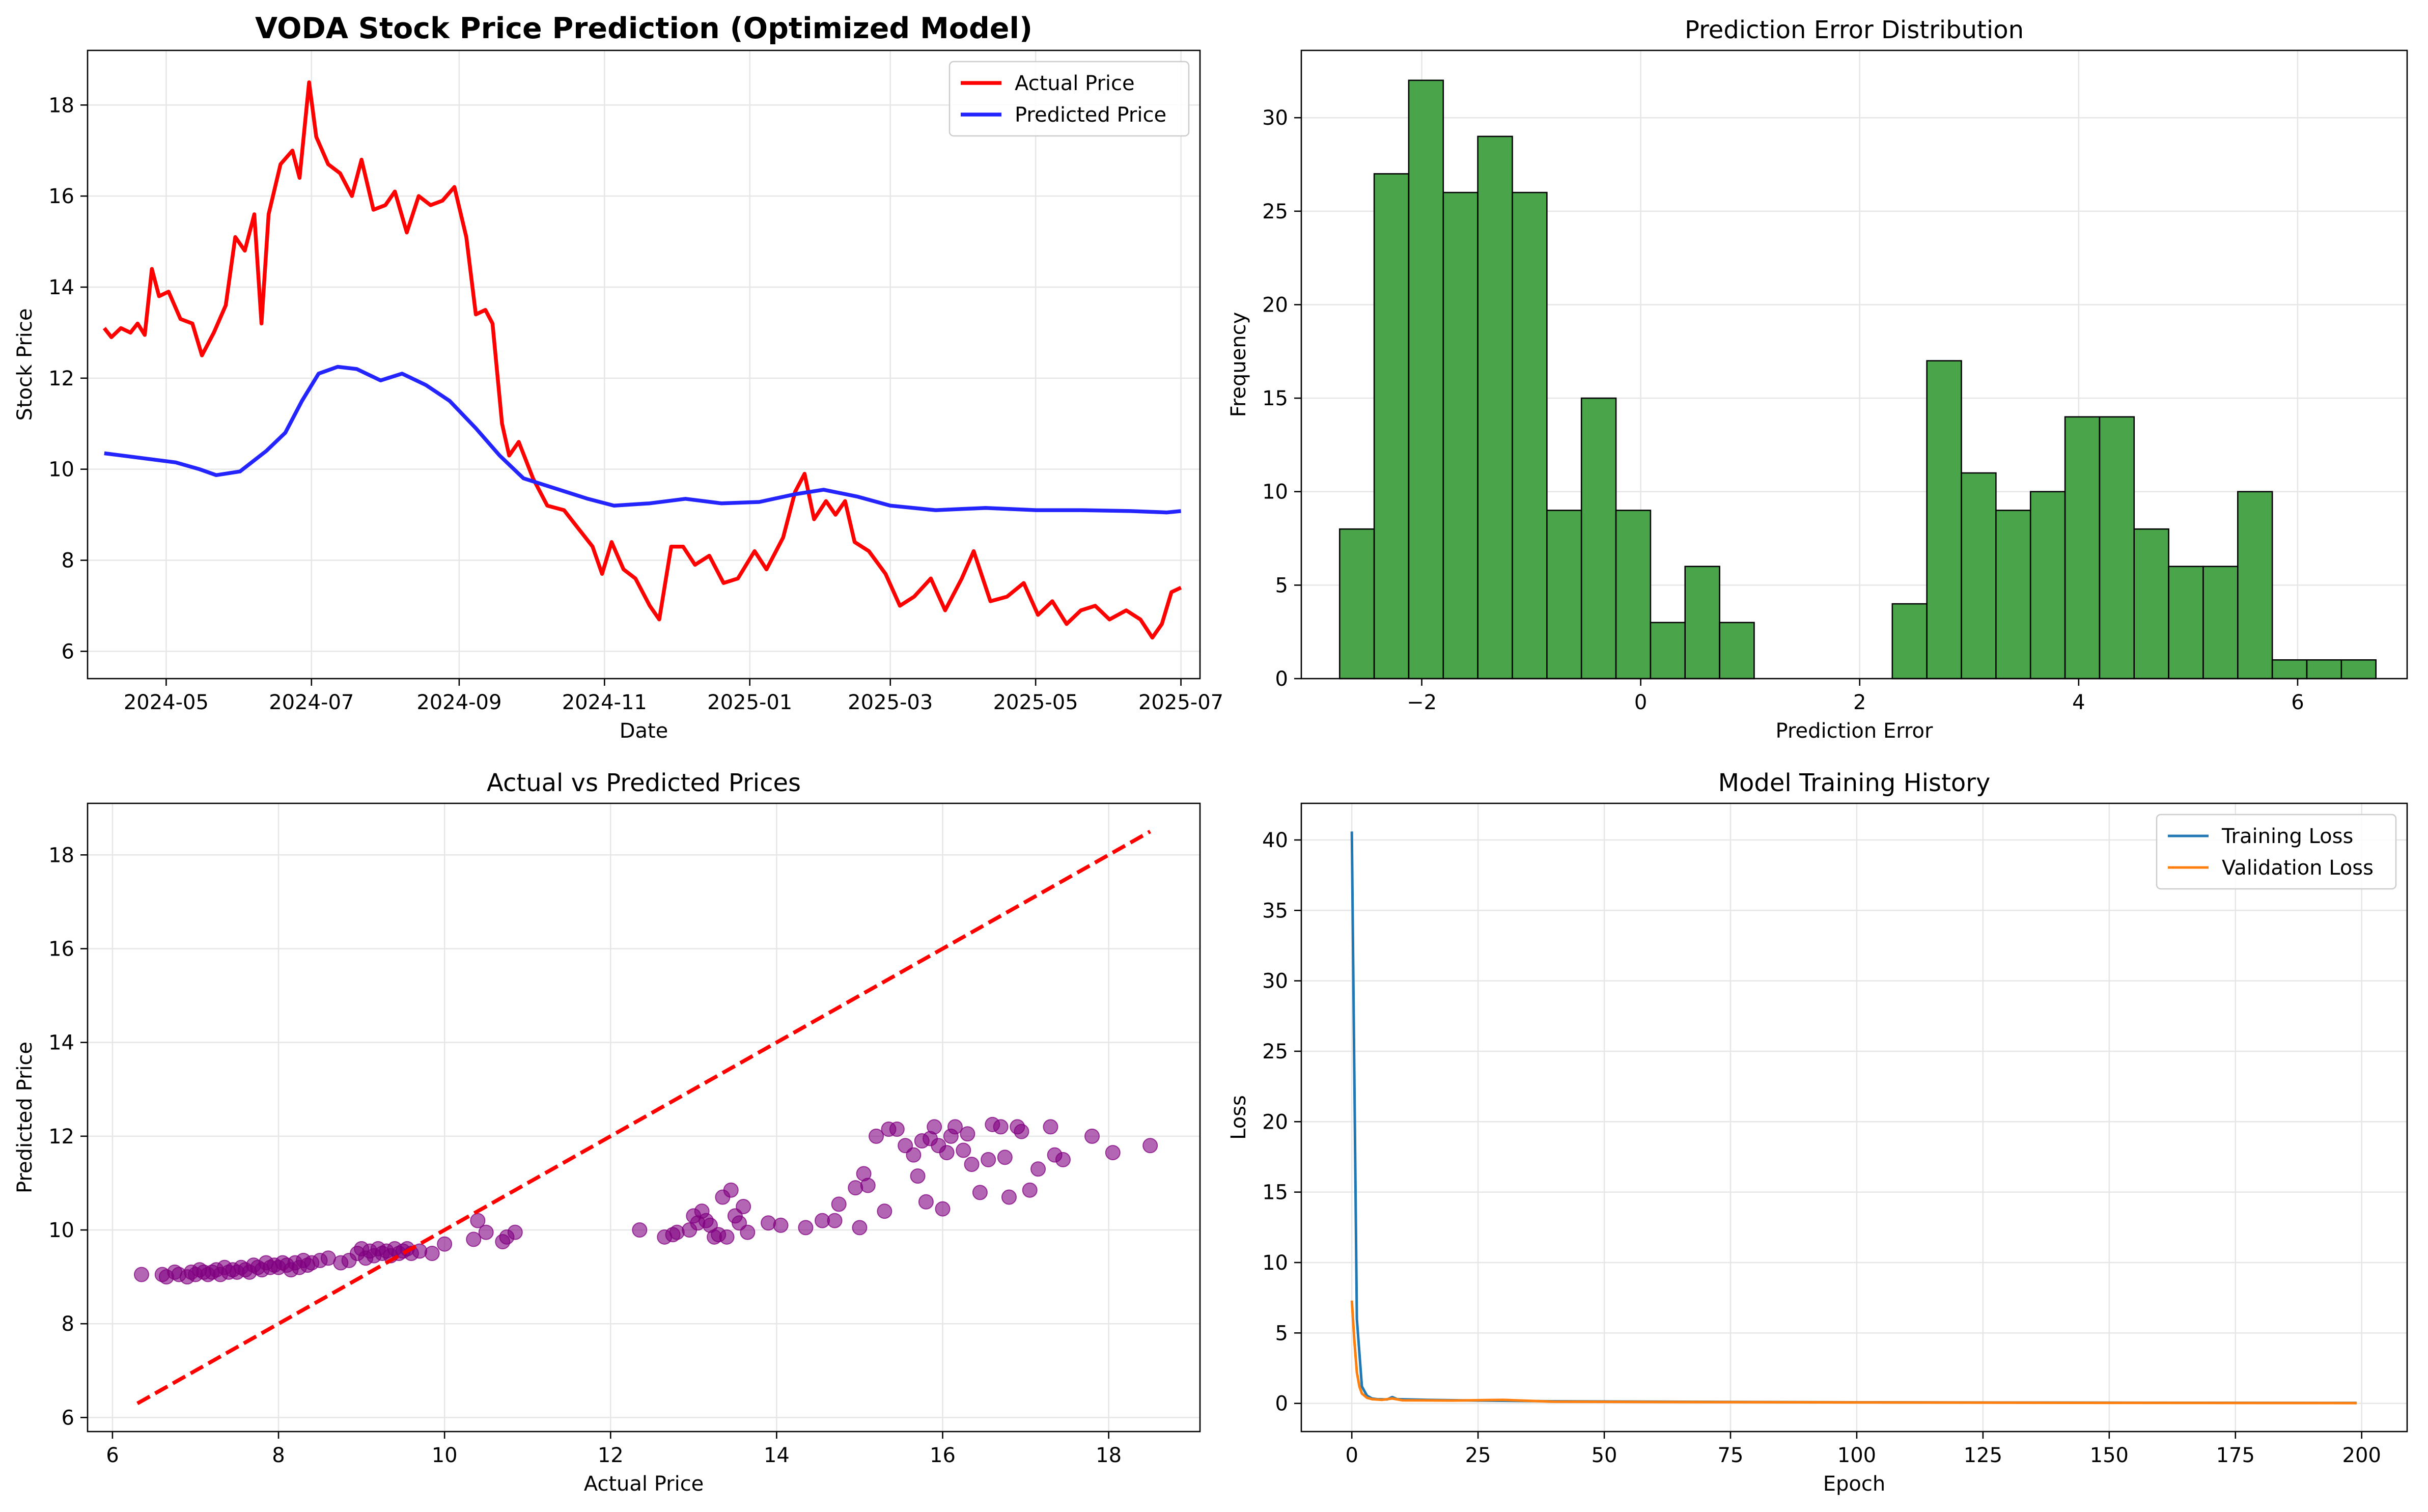 The image size is (2428, 1512). What do you see at coordinates (890, 702) in the screenshot?
I see `x-tick-label: 2025-03` at bounding box center [890, 702].